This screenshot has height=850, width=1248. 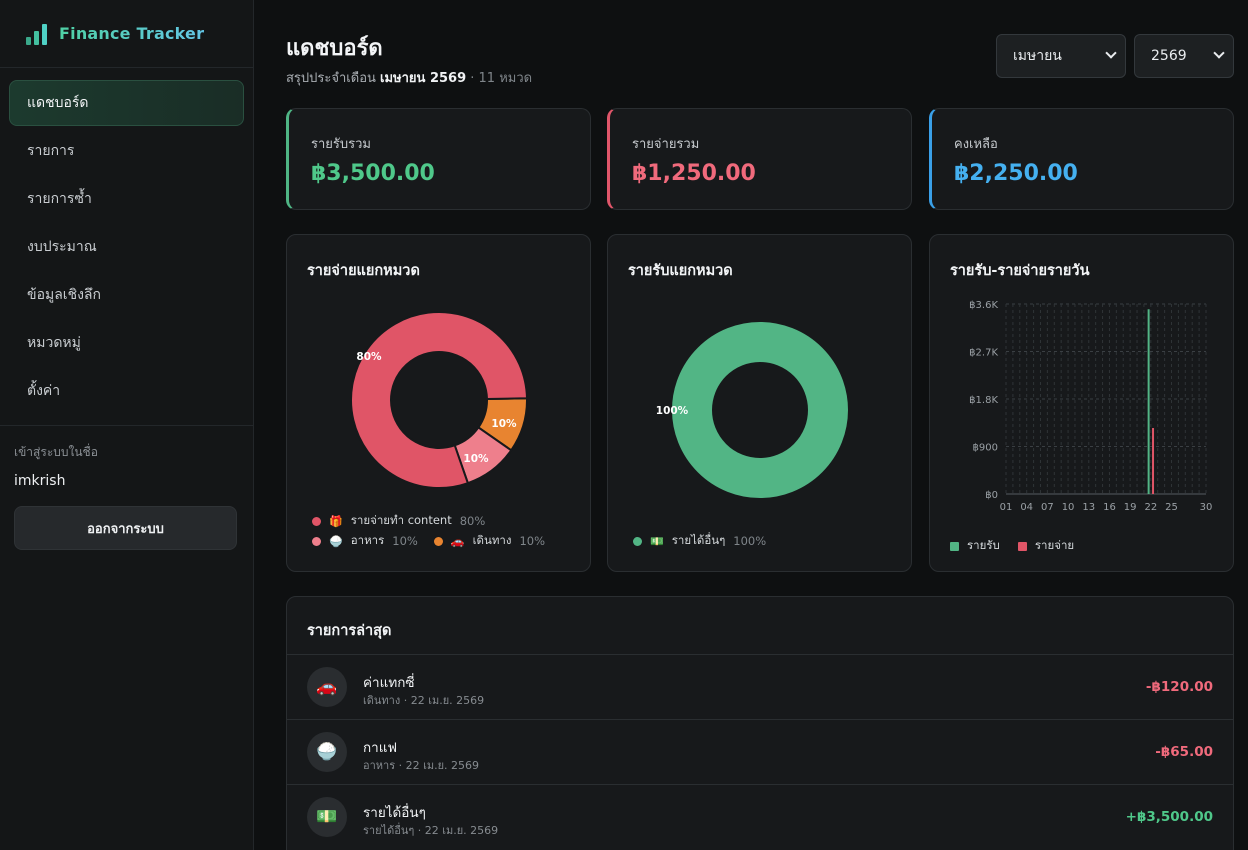 What do you see at coordinates (666, 144) in the screenshot?
I see `expense-total-label: รายจ่ายรวม` at bounding box center [666, 144].